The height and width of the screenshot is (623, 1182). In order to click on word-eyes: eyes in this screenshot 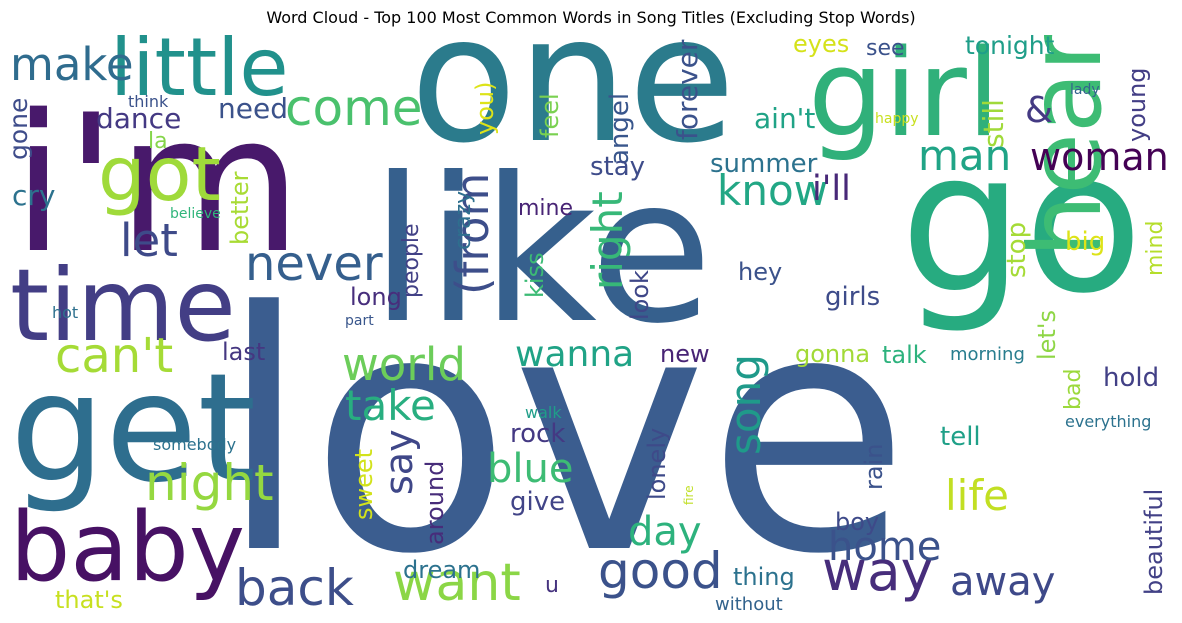, I will do `click(821, 46)`.